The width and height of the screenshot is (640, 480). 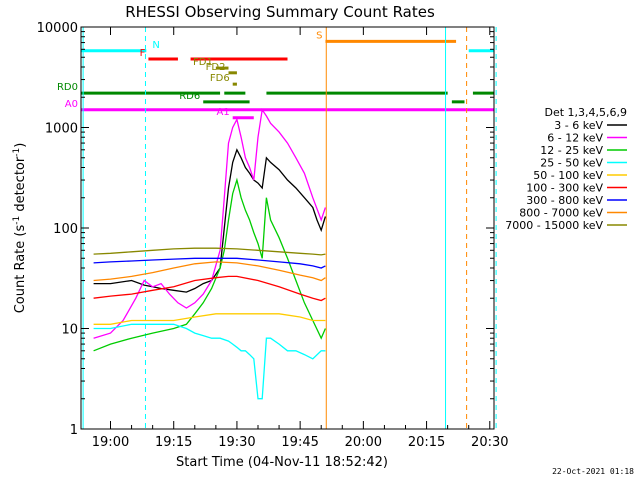 What do you see at coordinates (220, 78) in the screenshot?
I see `flag-label: FD6` at bounding box center [220, 78].